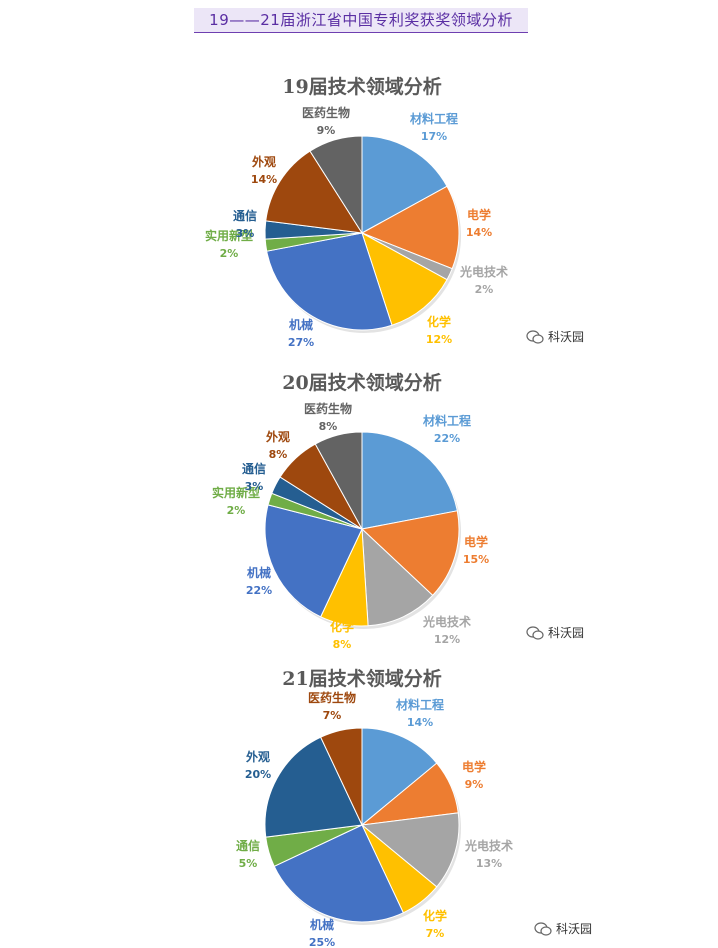  Describe the element at coordinates (404, 278) in the screenshot. I see `pie-slice-化学` at that location.